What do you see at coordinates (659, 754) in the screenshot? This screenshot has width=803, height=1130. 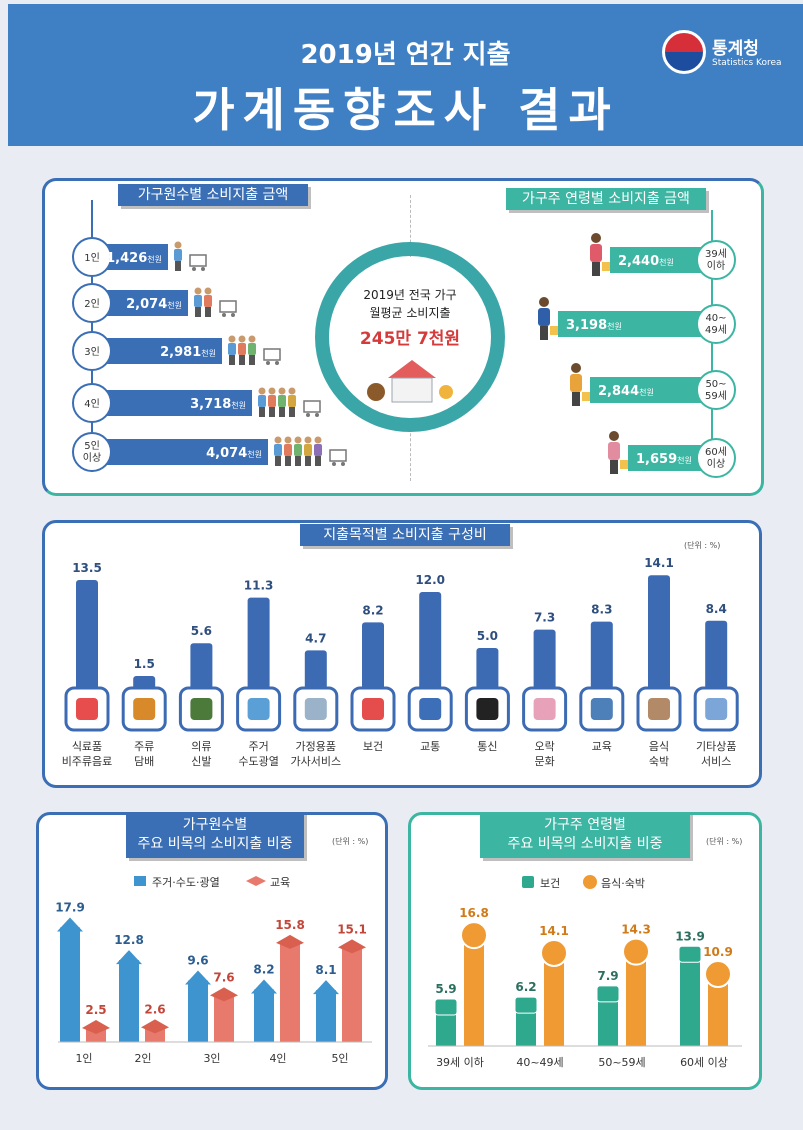 I see `composition-category-label: 음식 숙박` at bounding box center [659, 754].